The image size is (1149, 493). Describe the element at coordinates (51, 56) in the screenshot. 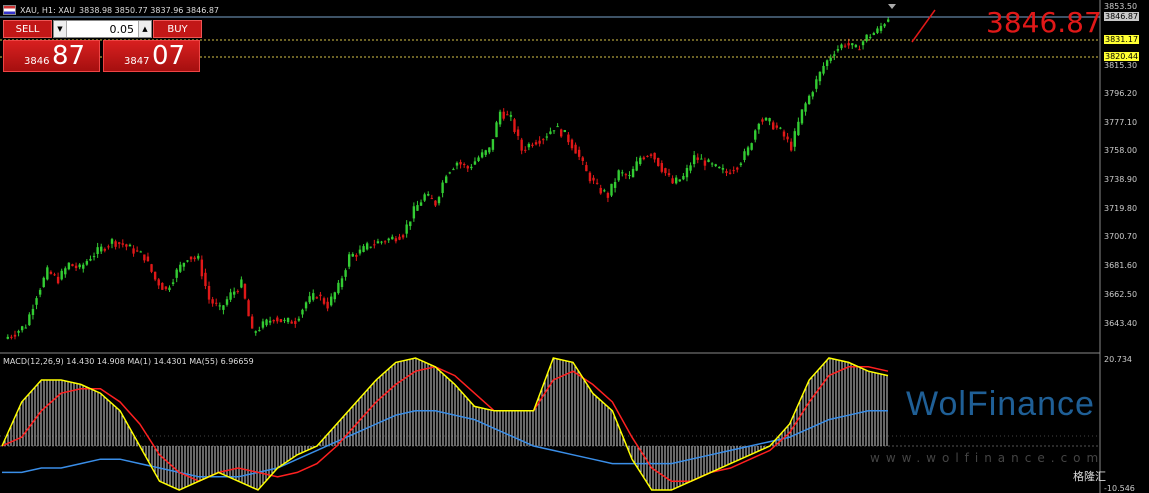

I see `sell-price-box: 3846 87` at that location.